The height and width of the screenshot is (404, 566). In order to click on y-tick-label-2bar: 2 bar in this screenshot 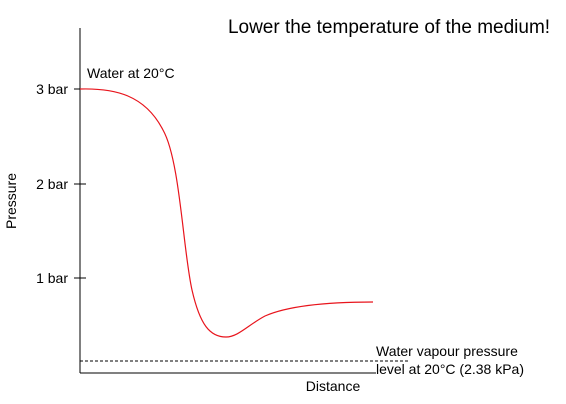, I will do `click(52, 184)`.